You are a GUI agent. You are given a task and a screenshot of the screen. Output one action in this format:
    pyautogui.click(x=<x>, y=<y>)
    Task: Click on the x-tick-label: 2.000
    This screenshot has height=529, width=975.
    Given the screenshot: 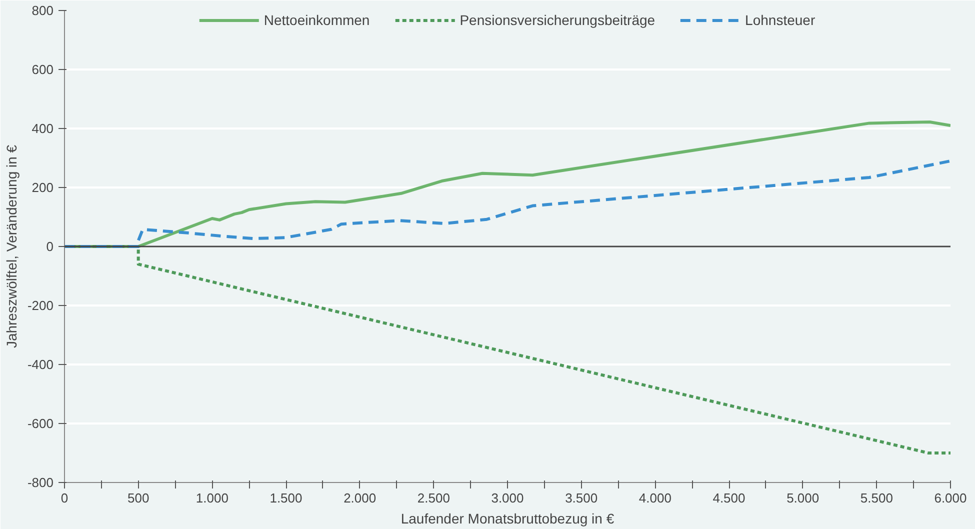 What is the action you would take?
    pyautogui.click(x=360, y=498)
    